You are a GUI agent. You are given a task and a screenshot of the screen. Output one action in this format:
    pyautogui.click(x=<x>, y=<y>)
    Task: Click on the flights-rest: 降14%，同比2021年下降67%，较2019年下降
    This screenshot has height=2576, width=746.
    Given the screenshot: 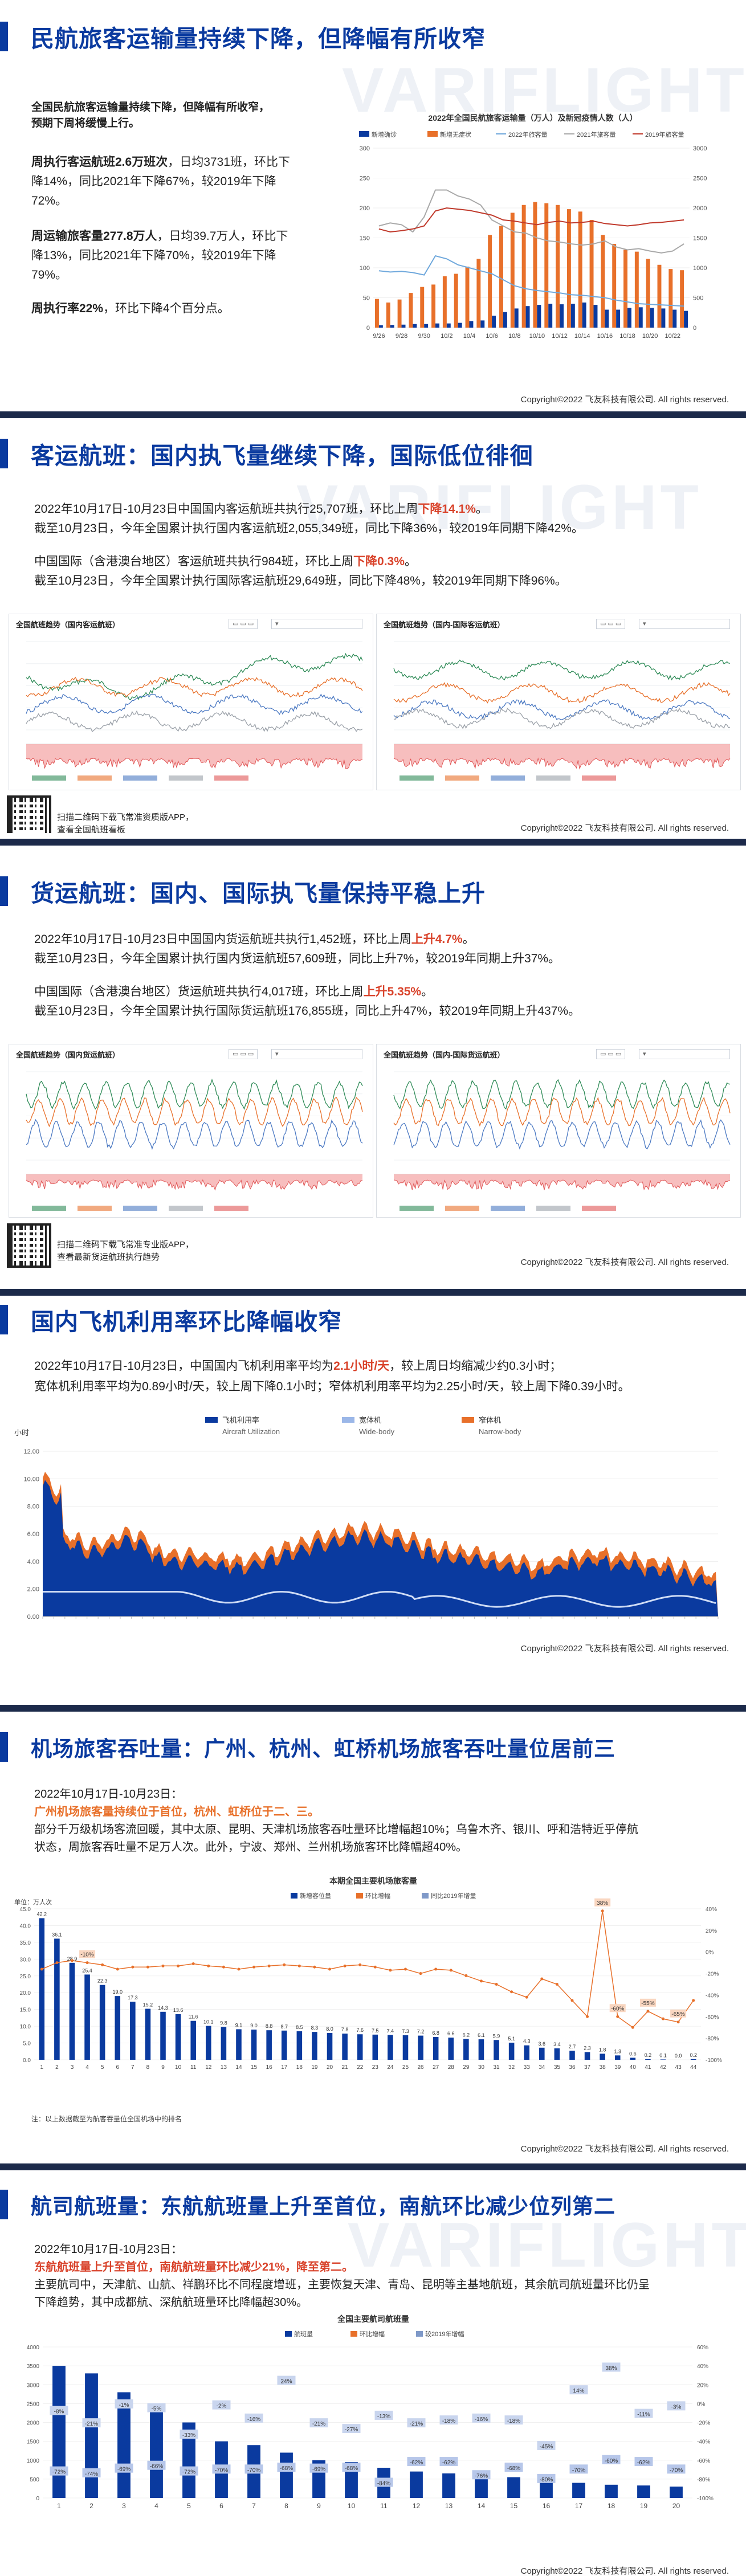 What is the action you would take?
    pyautogui.click(x=153, y=182)
    